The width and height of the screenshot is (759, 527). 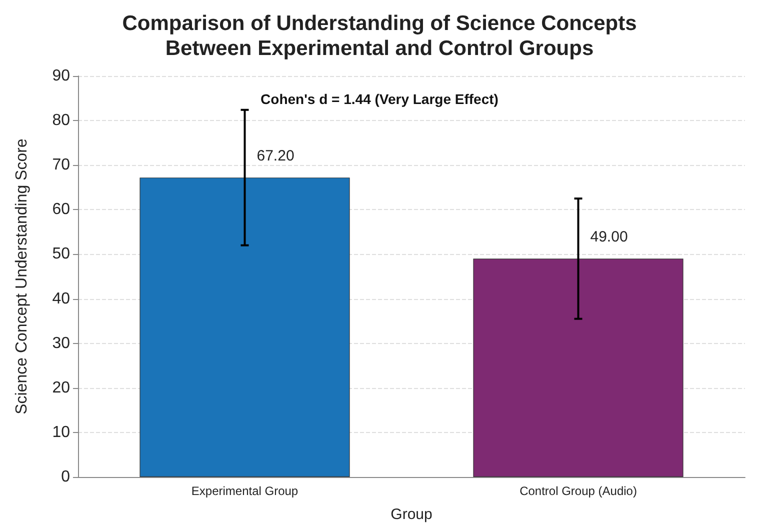 What do you see at coordinates (275, 156) in the screenshot?
I see `data-label: 67.20` at bounding box center [275, 156].